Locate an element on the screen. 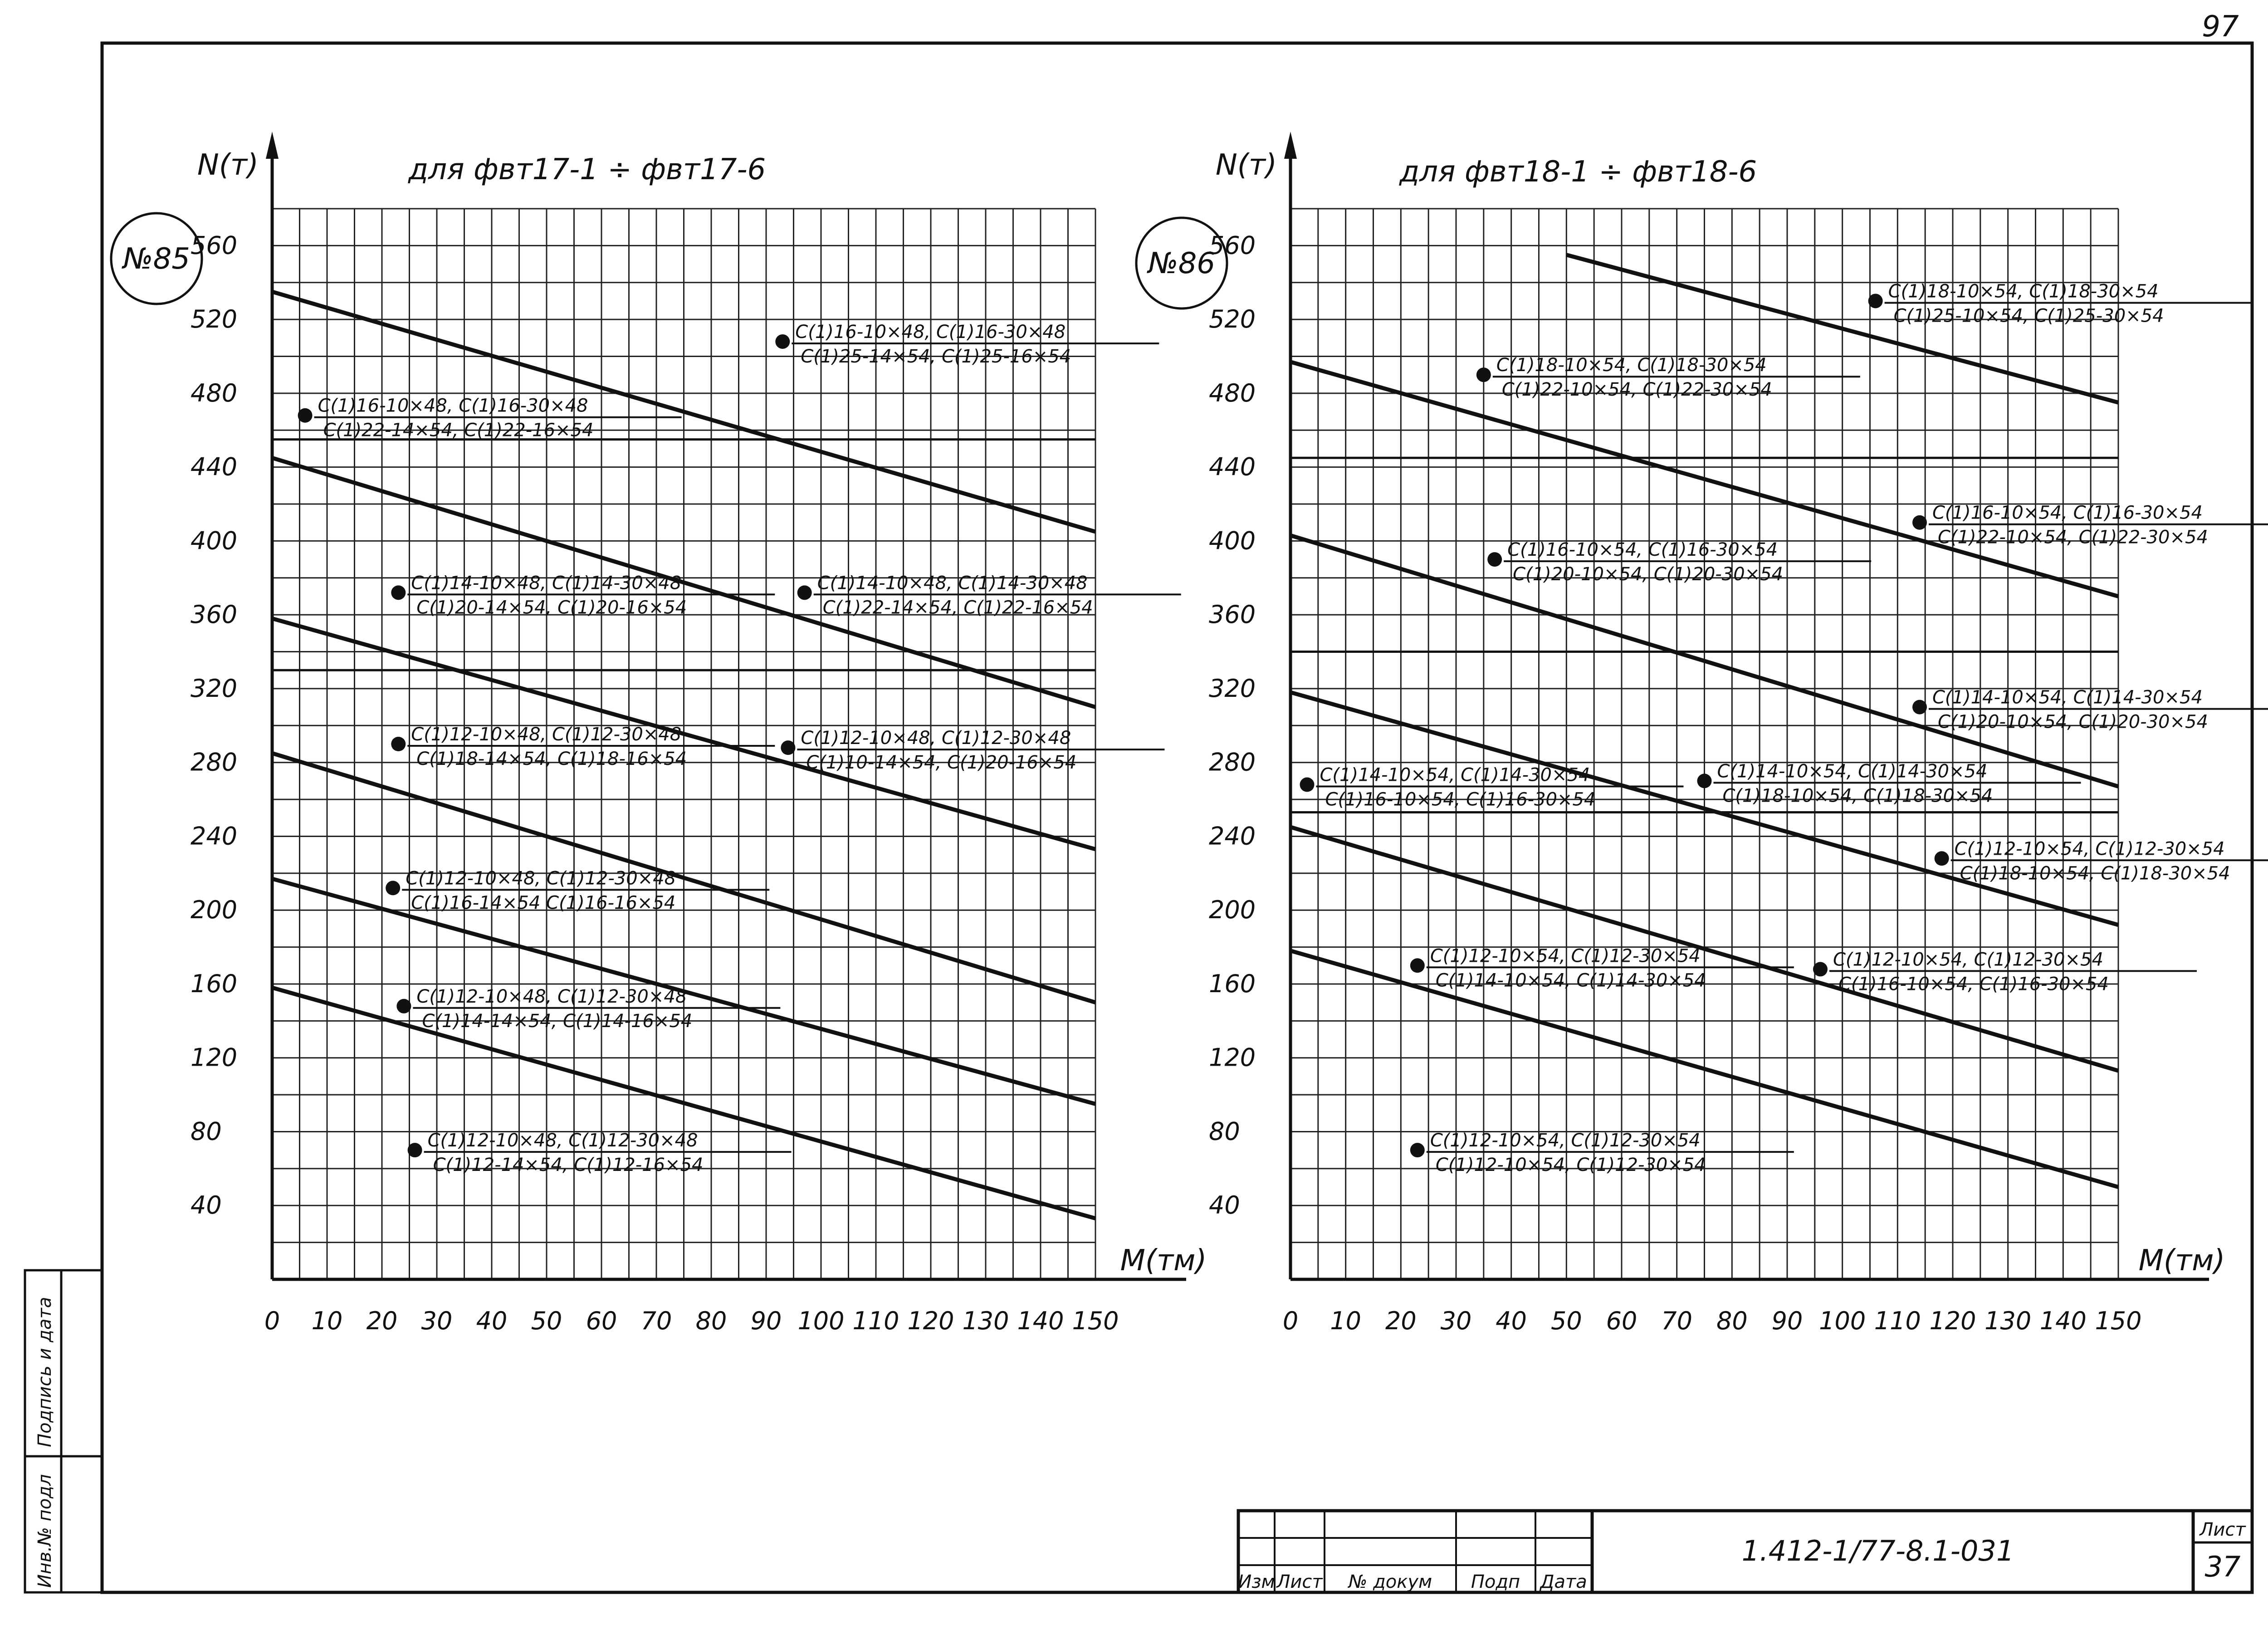 The width and height of the screenshot is (2268, 1640). y-tick-label: 240 is located at coordinates (1232, 836).